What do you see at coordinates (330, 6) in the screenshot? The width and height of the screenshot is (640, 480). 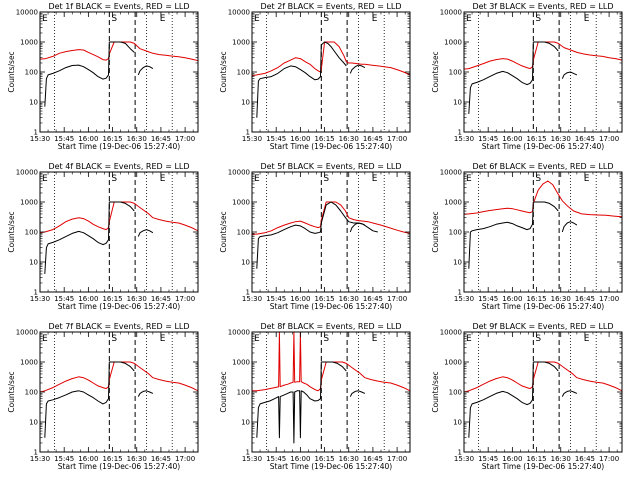 I see `panel-title: Det 2f BLACK = Events, RED = LLD` at bounding box center [330, 6].